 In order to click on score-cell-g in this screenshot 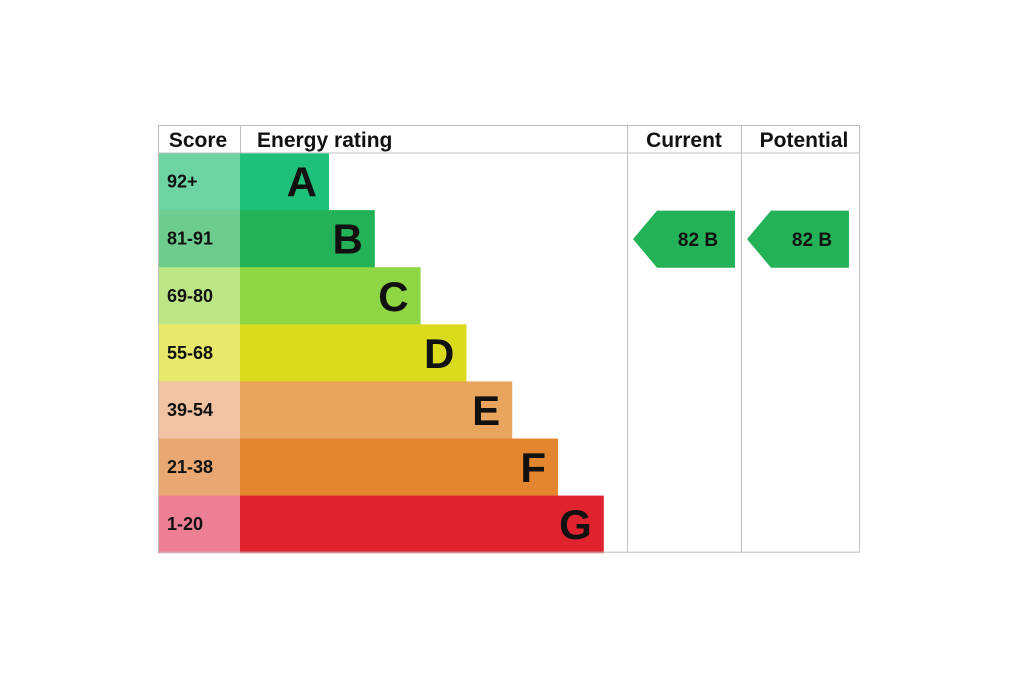, I will do `click(199, 524)`.